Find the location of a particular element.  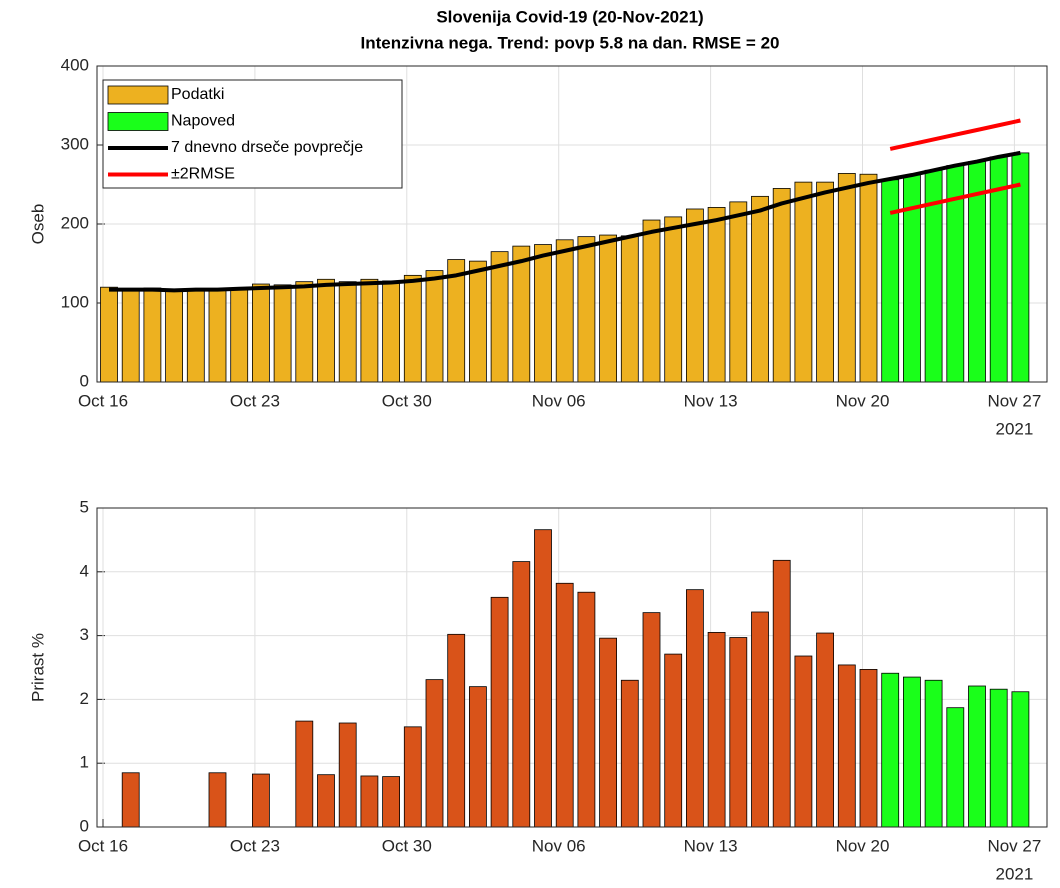

y-tick-label: 200 is located at coordinates (75, 222).